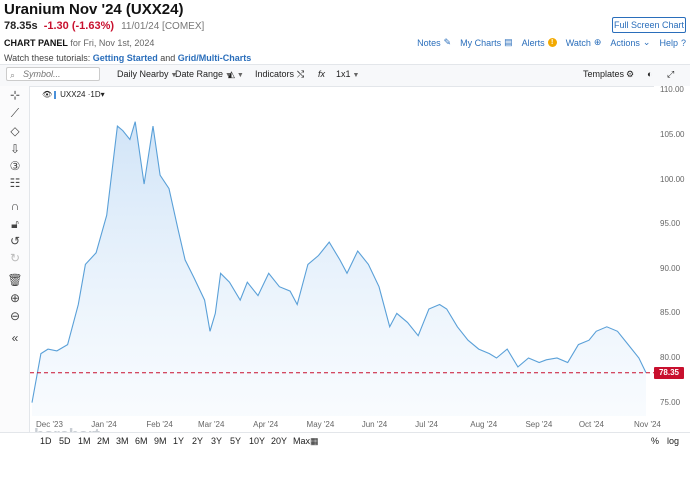  I want to click on y-tick-label: 110.00, so click(672, 90).